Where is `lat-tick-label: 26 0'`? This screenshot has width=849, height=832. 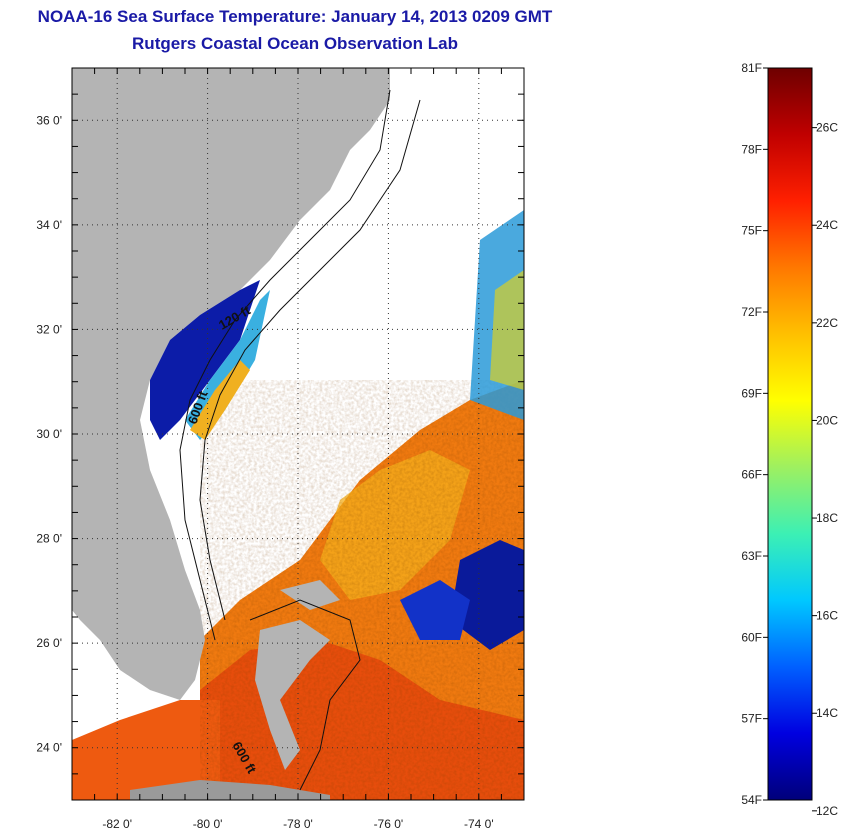
lat-tick-label: 26 0' is located at coordinates (49, 643).